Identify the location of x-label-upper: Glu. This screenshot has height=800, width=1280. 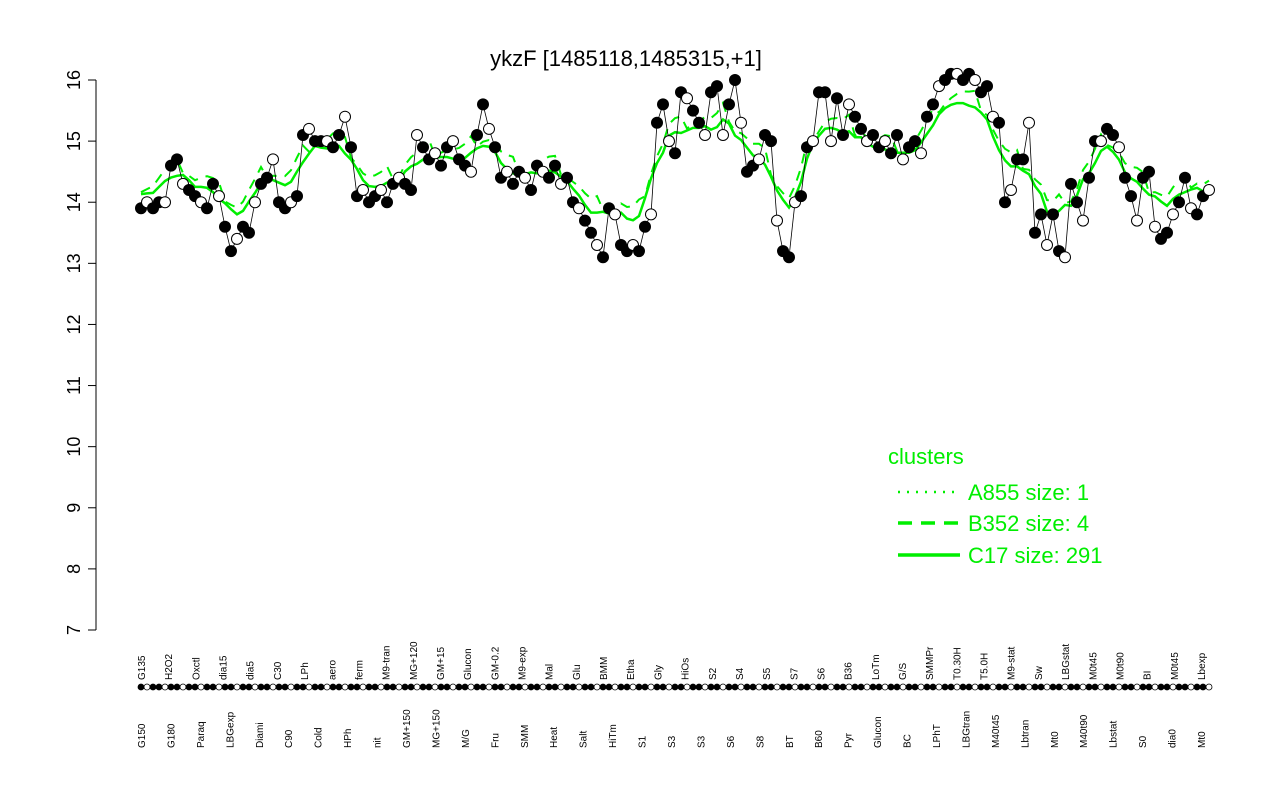
(577, 672).